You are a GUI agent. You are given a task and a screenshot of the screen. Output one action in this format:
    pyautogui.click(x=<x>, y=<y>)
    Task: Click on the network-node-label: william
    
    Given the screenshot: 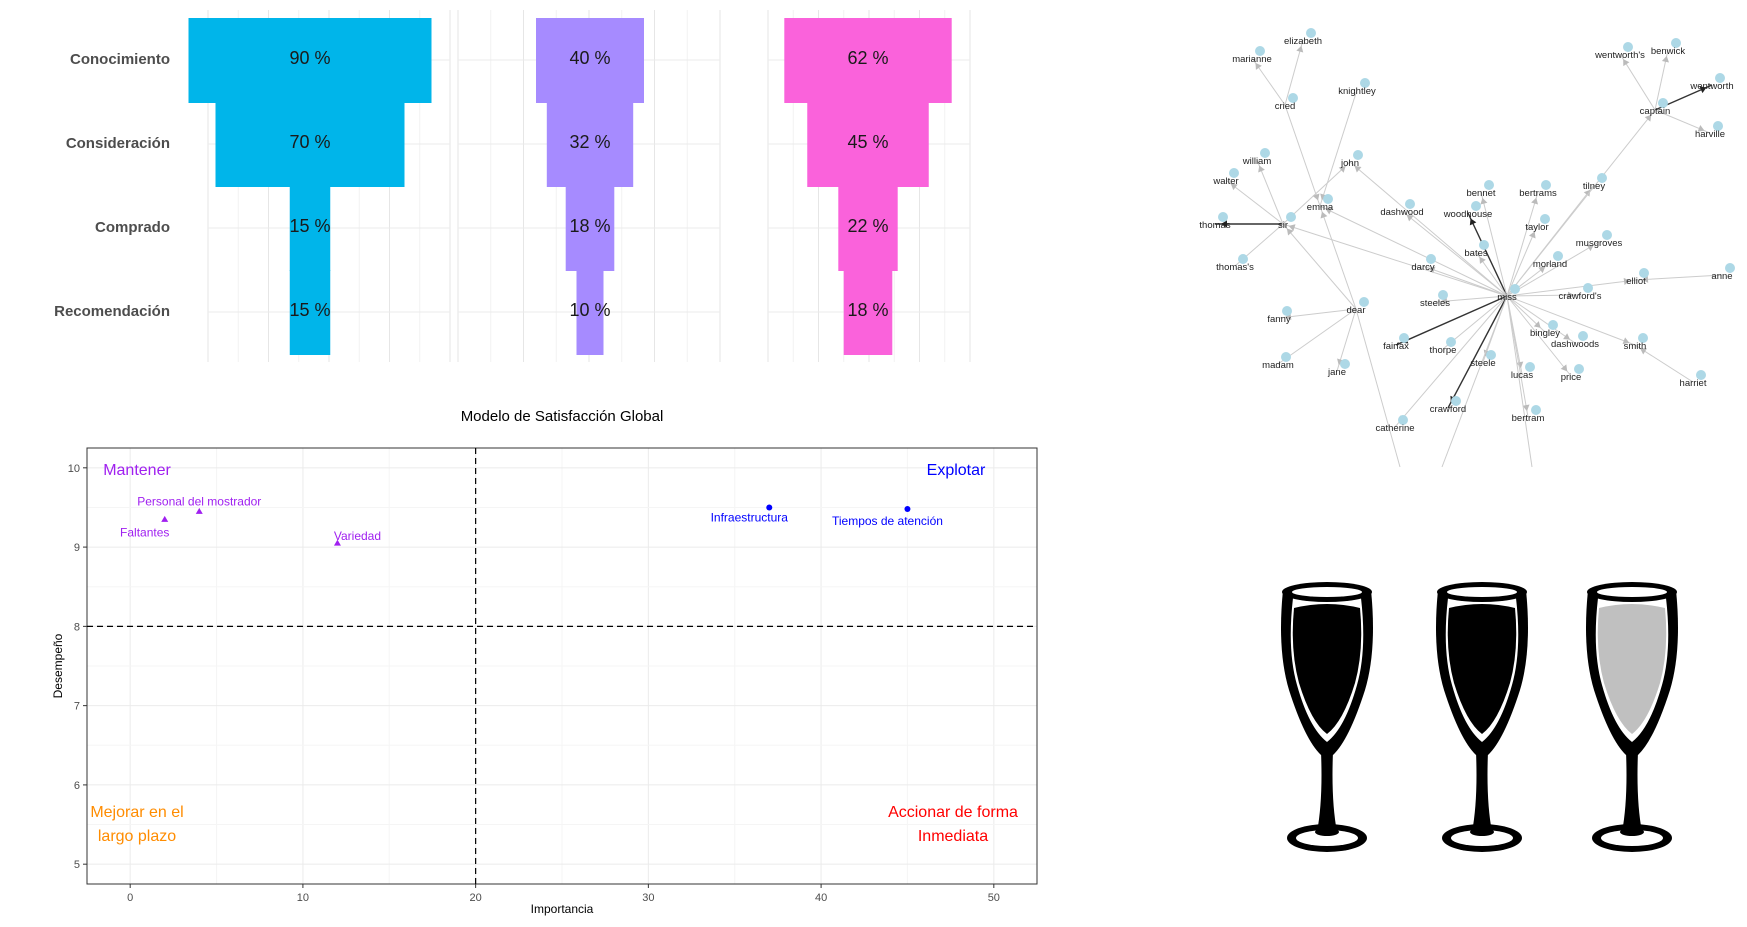 What is the action you would take?
    pyautogui.click(x=1257, y=161)
    